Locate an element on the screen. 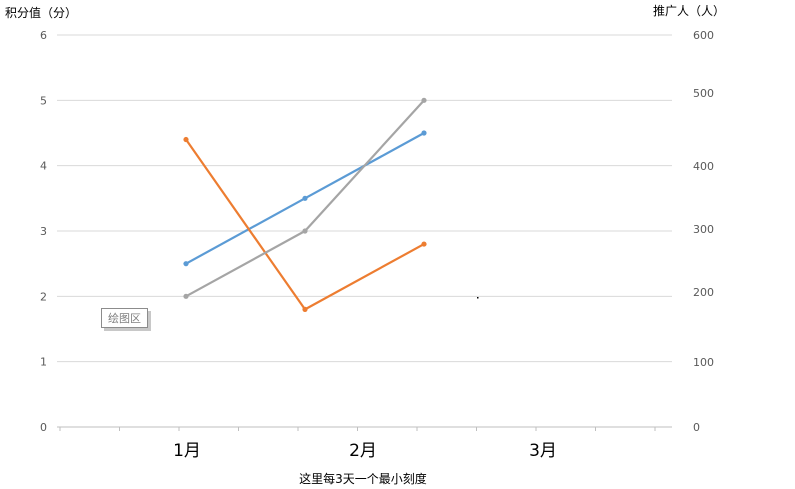  right-tick-label: 300 is located at coordinates (703, 229).